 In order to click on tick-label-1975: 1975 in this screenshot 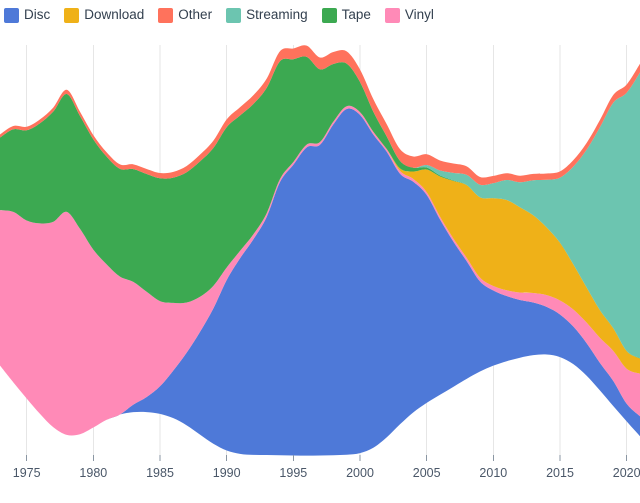, I will do `click(27, 473)`.